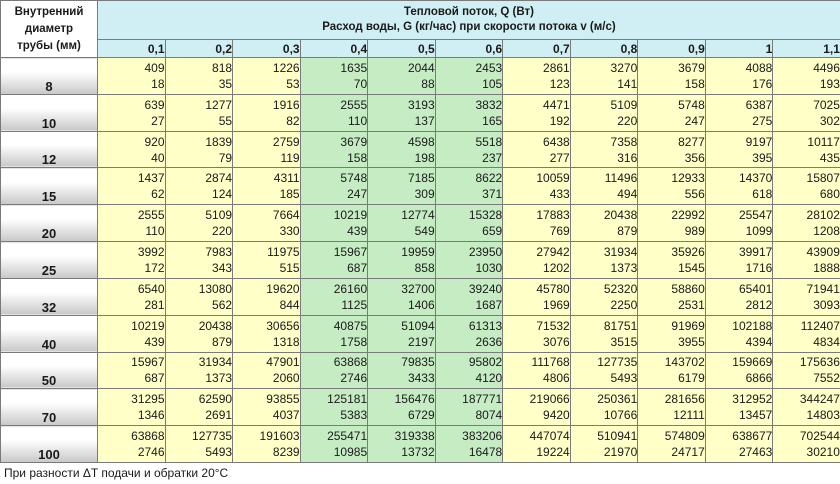 The width and height of the screenshot is (840, 484). Describe the element at coordinates (154, 267) in the screenshot. I see `water-flow-value: 172` at that location.